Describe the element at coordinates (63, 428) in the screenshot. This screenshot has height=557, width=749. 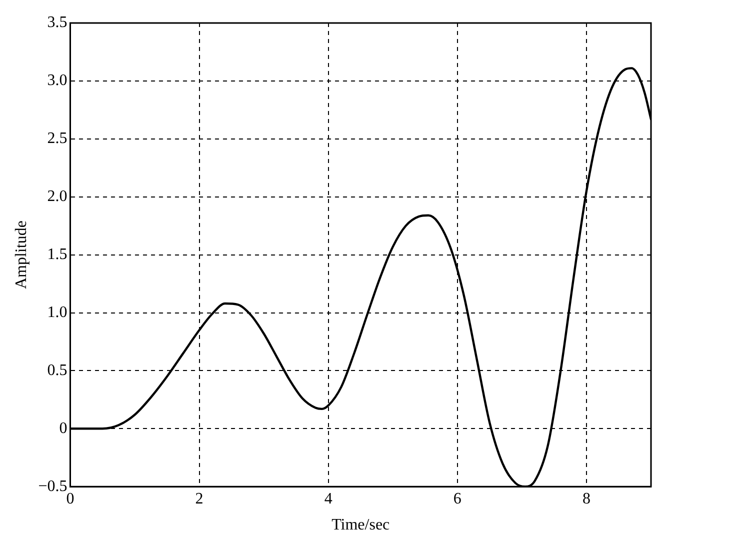
I see `y-tick-label: 0` at that location.